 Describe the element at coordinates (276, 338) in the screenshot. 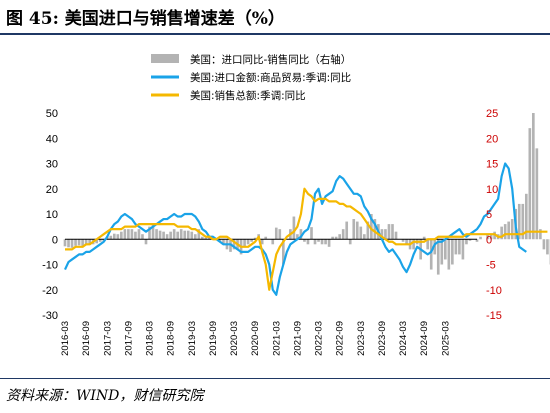

I see `x-tick-label: 2021-03` at that location.